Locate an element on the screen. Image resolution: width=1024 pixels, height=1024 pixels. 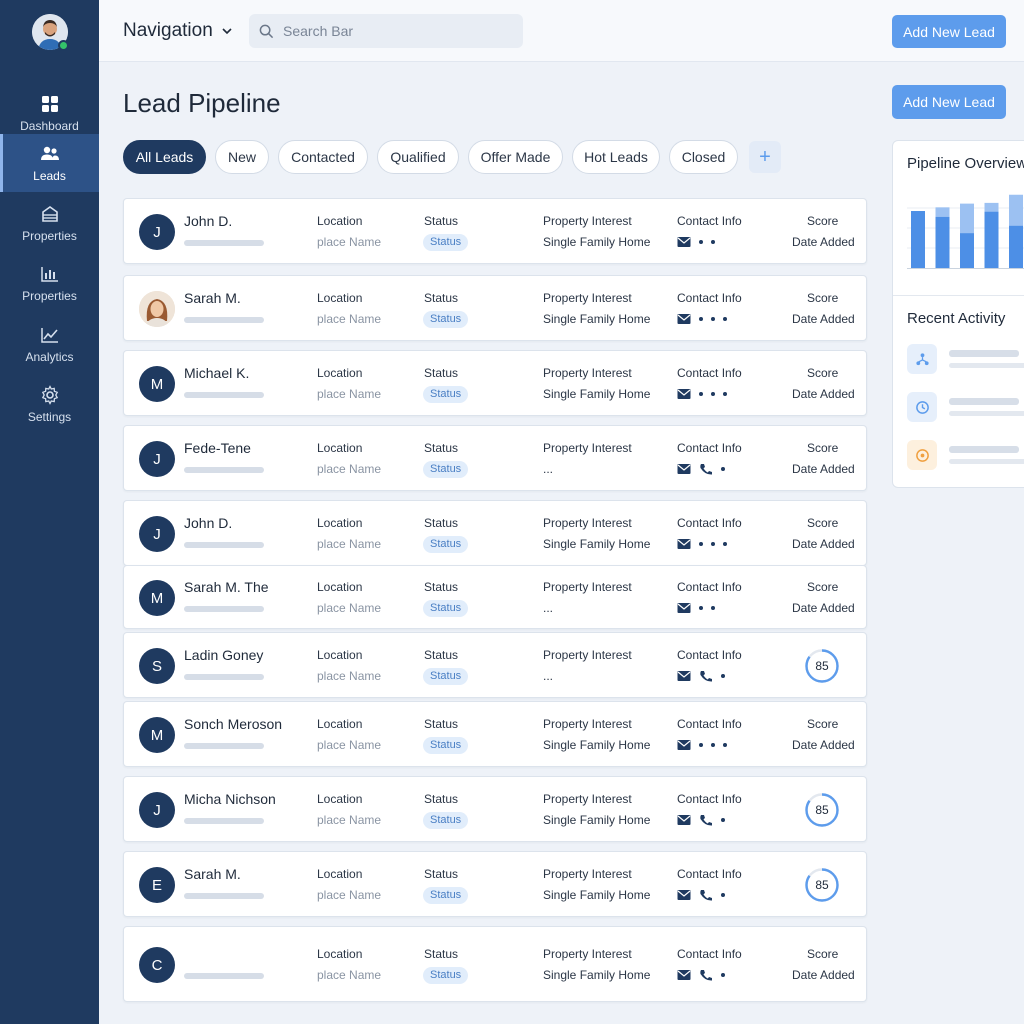
lead-avatar: J is located at coordinates (157, 459).